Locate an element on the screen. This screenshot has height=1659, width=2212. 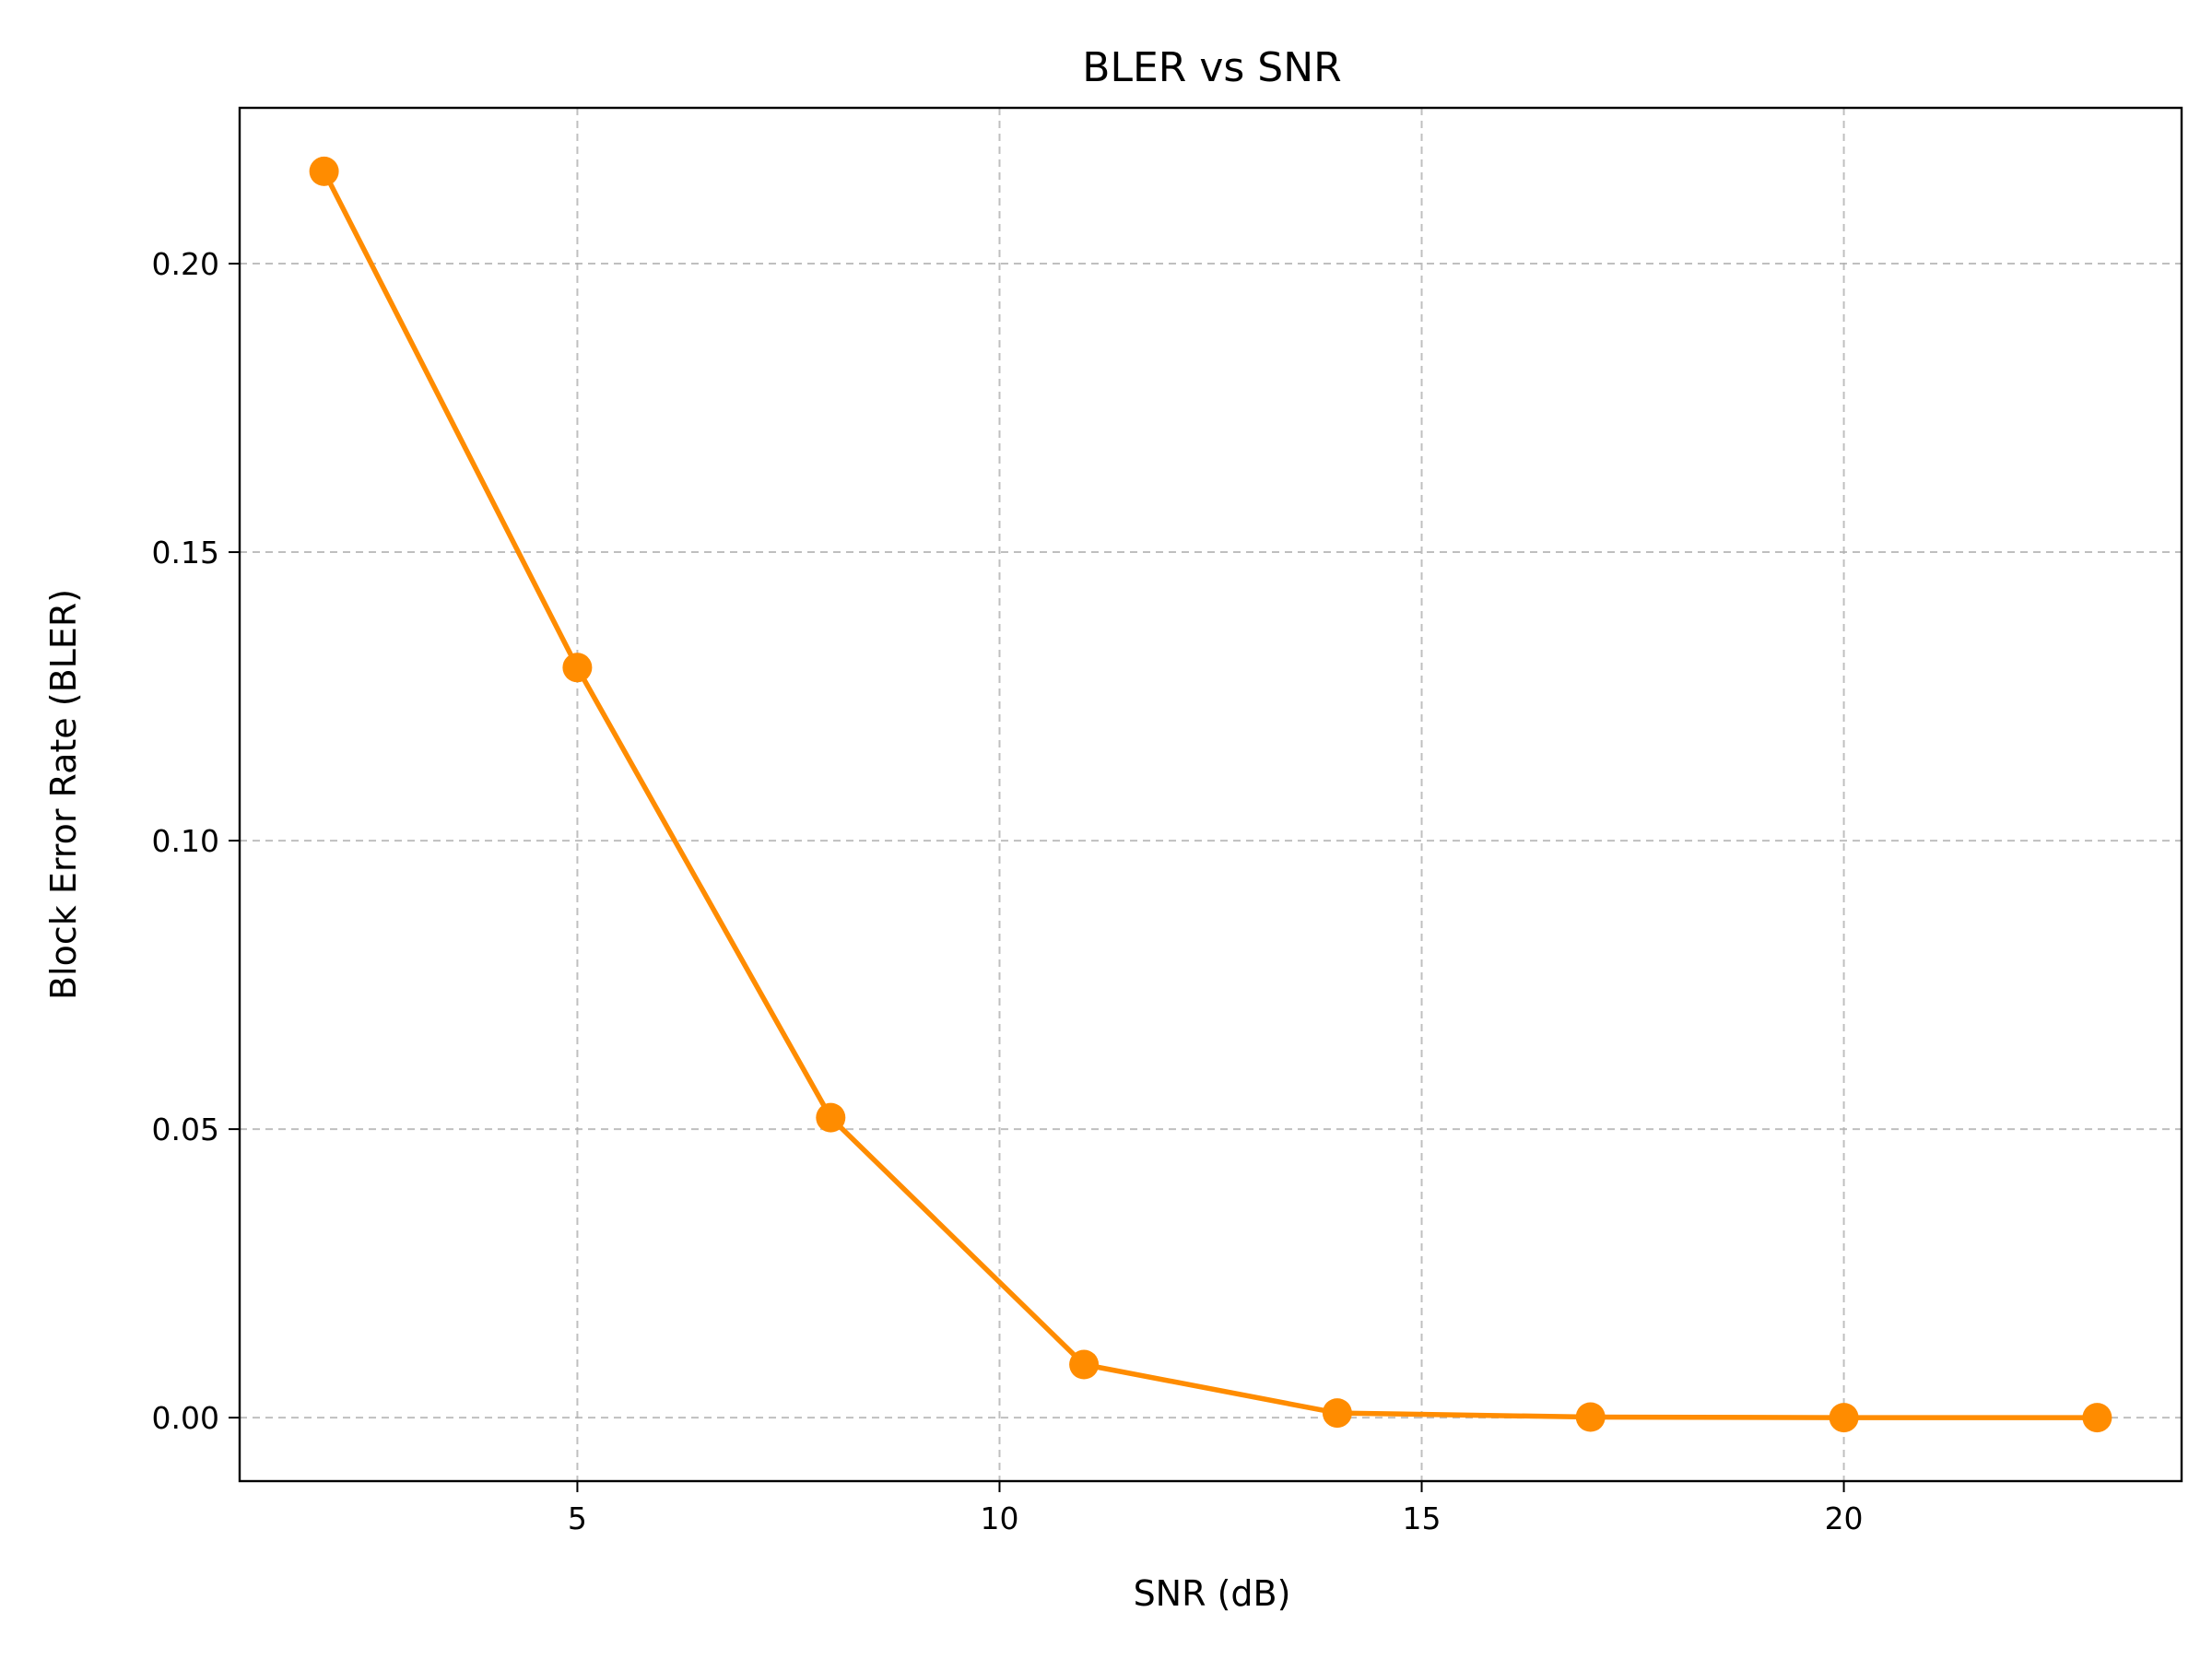
y-tick-label: 0.00 is located at coordinates (185, 1418).